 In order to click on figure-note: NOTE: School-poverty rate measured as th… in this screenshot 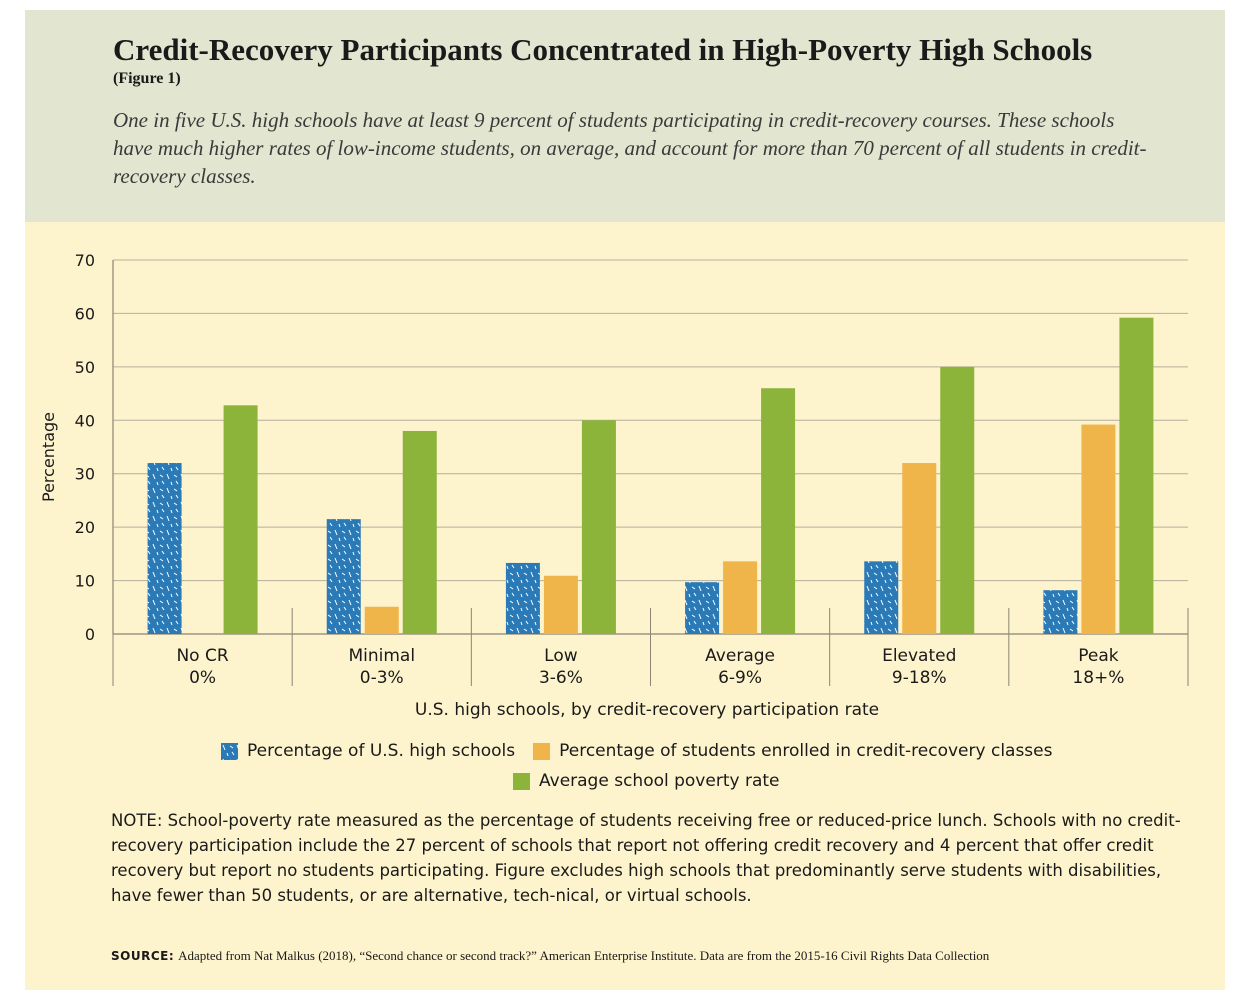, I will do `click(646, 858)`.